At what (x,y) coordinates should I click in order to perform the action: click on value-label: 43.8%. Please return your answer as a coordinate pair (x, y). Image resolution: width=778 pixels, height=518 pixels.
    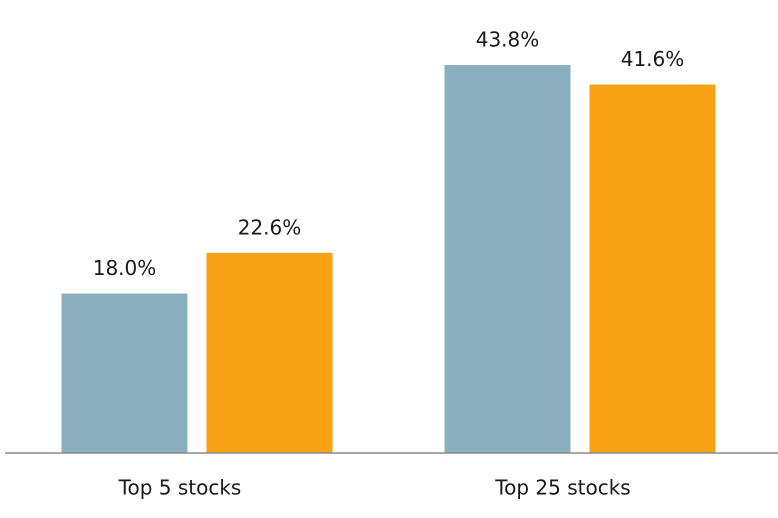
    Looking at the image, I should click on (508, 40).